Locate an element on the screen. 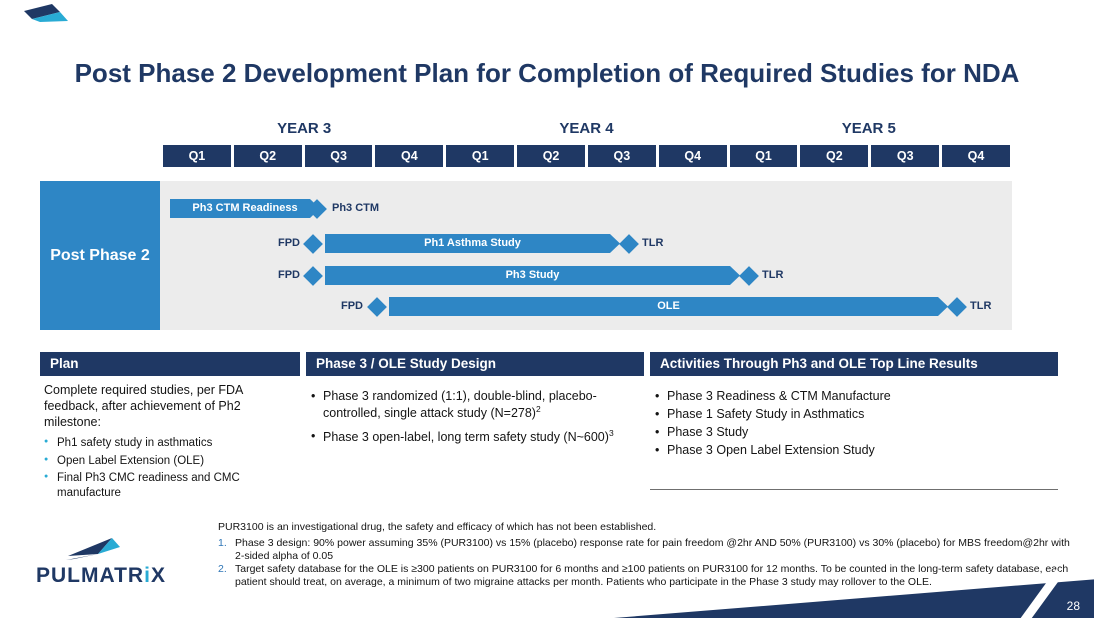 This screenshot has width=1094, height=618. quarter-header-row: Q1 Q2 Q3 Q4 Q1 Q2 Q3 Q4 Q1 Q2 Q3 Q4 is located at coordinates (586, 156).